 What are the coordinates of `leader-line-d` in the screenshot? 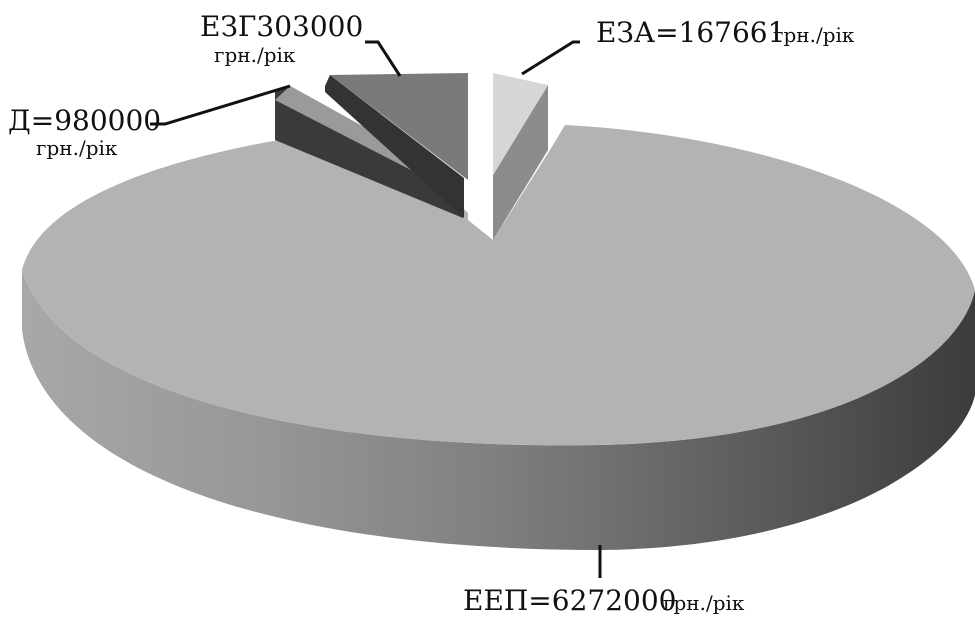 It's located at (220, 105).